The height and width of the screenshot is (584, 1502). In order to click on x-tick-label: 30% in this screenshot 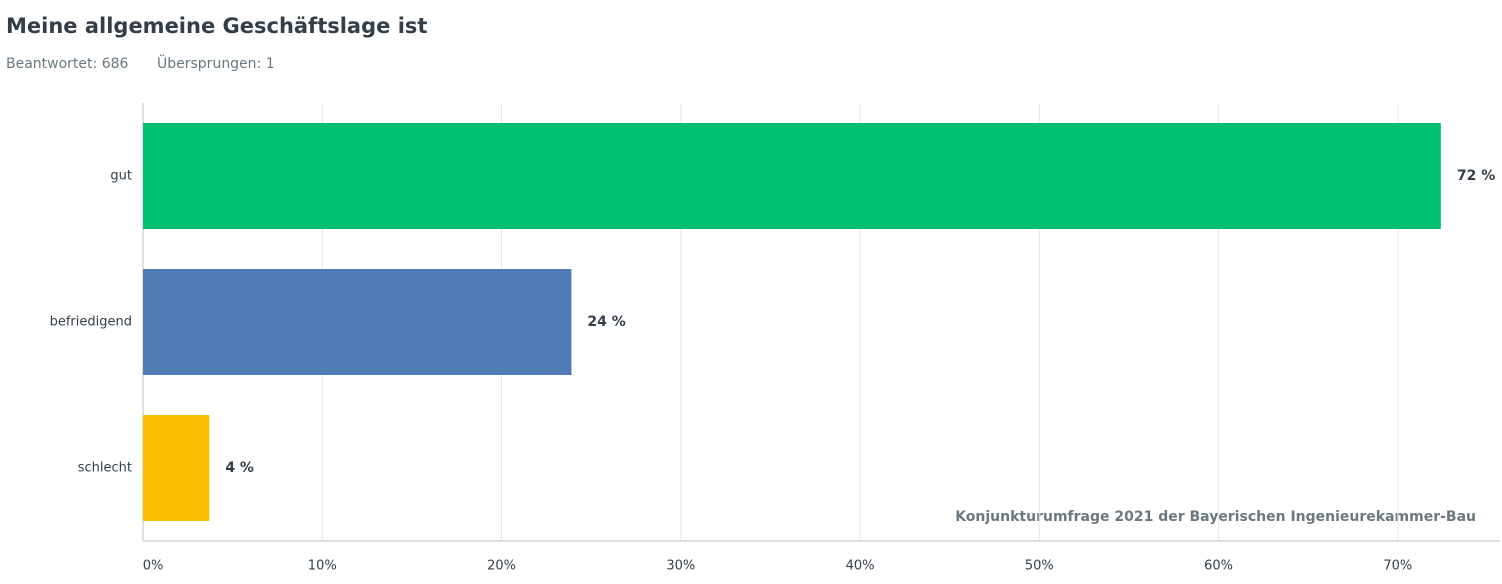, I will do `click(680, 566)`.